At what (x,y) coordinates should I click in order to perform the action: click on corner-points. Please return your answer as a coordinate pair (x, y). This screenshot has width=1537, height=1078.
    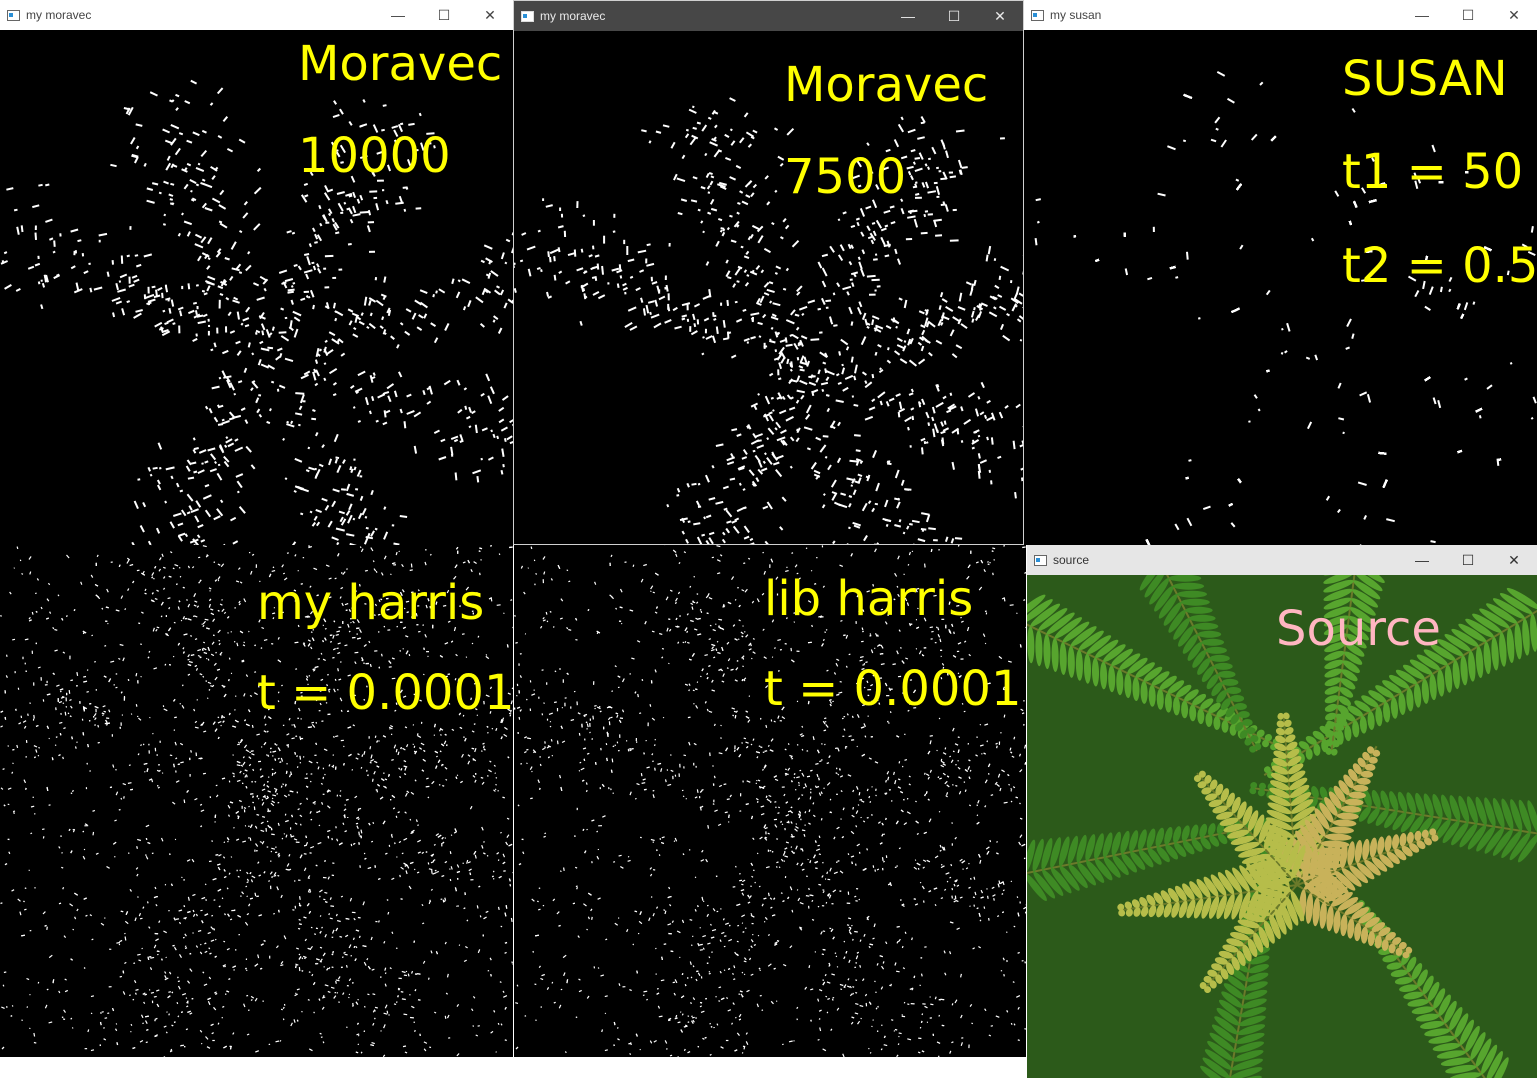
    Looking at the image, I should click on (1285, 308).